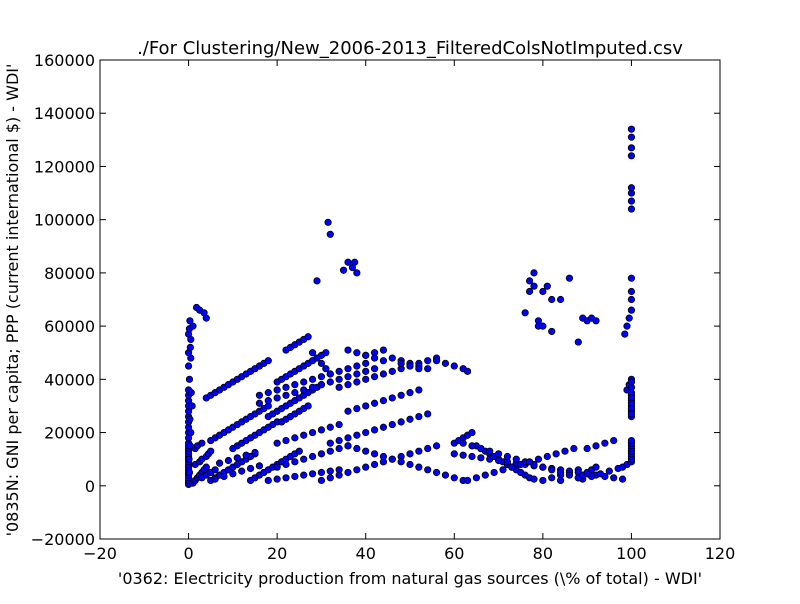  I want to click on y-tick-label: 20000, so click(69, 433).